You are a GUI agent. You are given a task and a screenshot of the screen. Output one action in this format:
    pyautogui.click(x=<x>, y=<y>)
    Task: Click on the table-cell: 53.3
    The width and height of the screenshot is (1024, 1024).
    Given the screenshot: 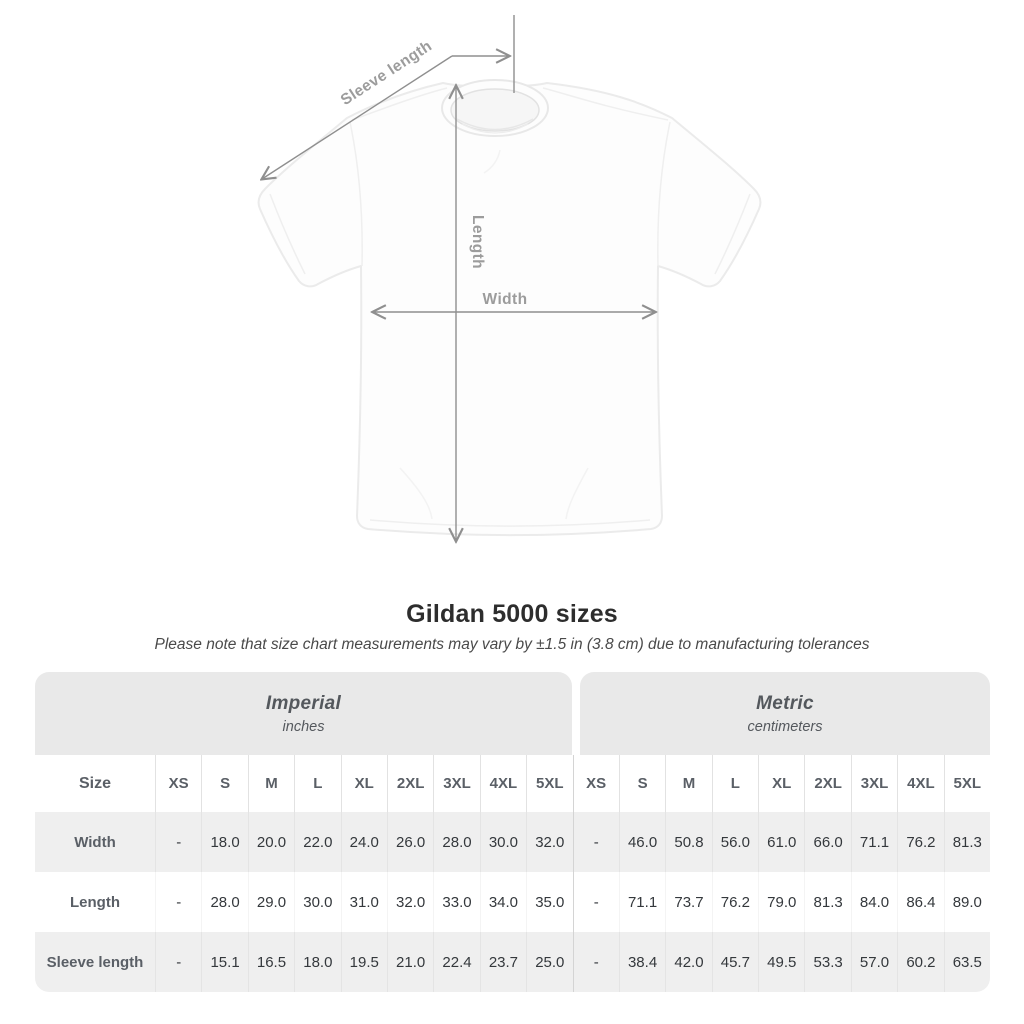 What is the action you would take?
    pyautogui.click(x=827, y=962)
    